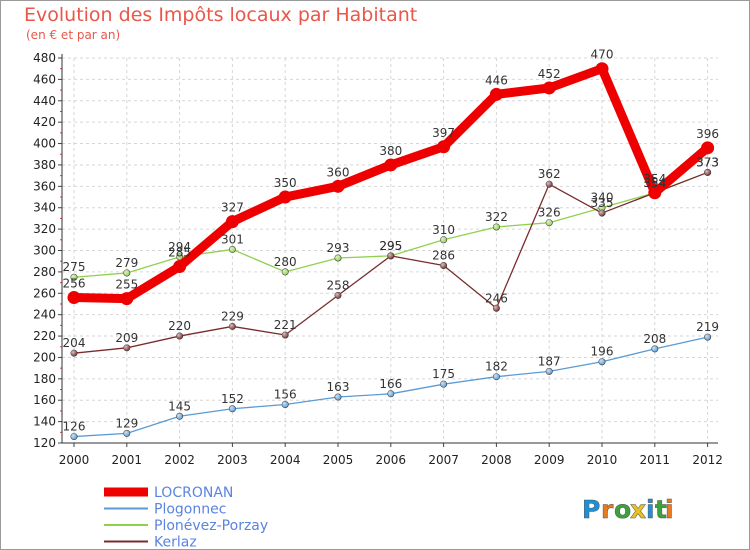 The image size is (750, 550). I want to click on y-tick-label: 340, so click(44, 208).